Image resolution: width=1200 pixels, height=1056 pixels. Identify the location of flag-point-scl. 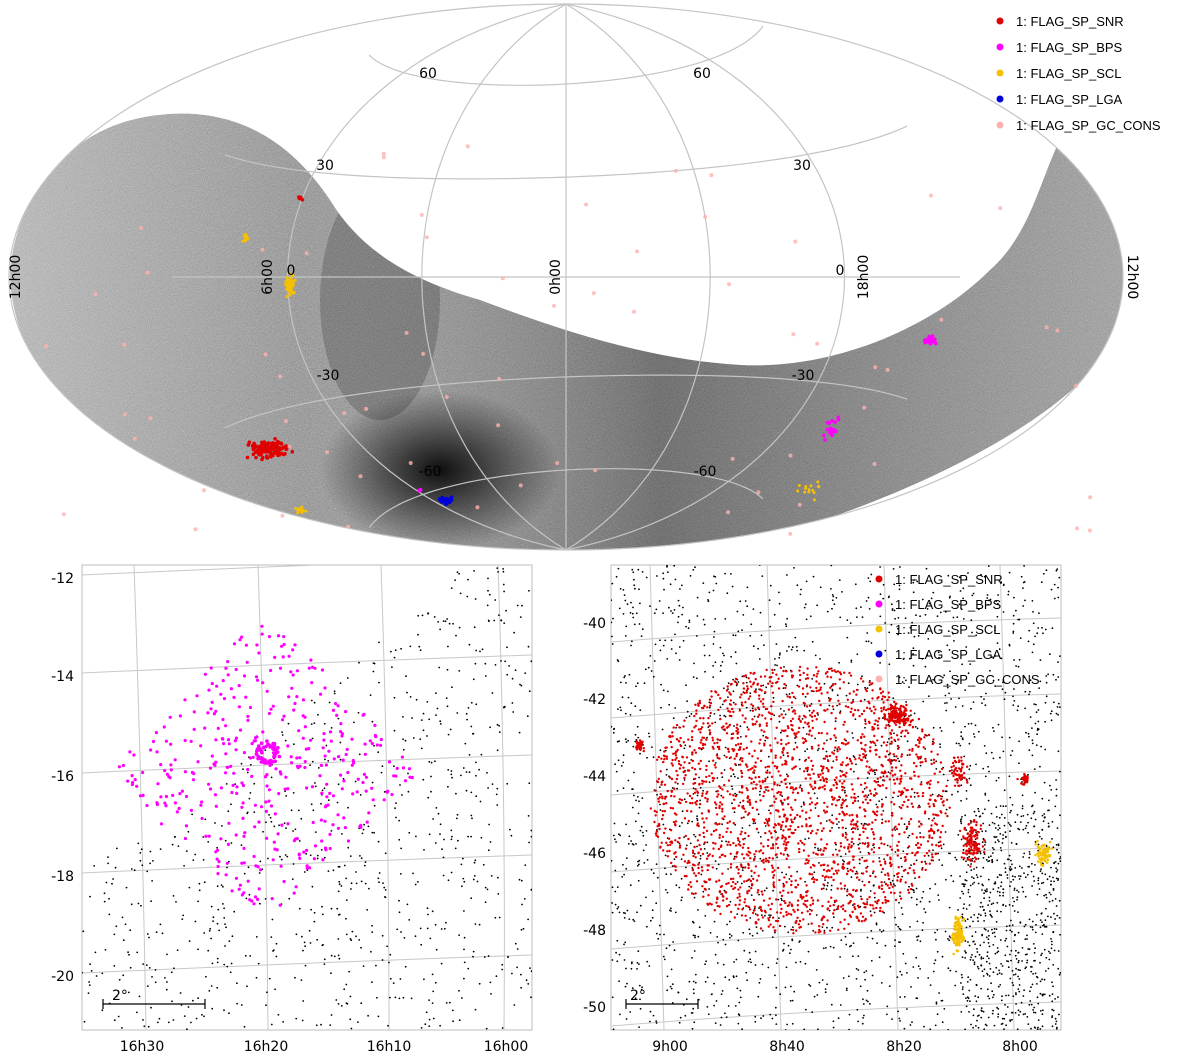
(287, 297).